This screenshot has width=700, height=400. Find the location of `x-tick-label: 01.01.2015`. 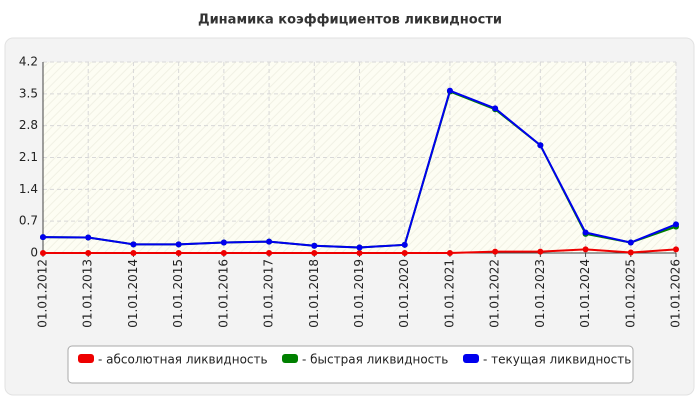

x-tick-label: 01.01.2015 is located at coordinates (178, 293).